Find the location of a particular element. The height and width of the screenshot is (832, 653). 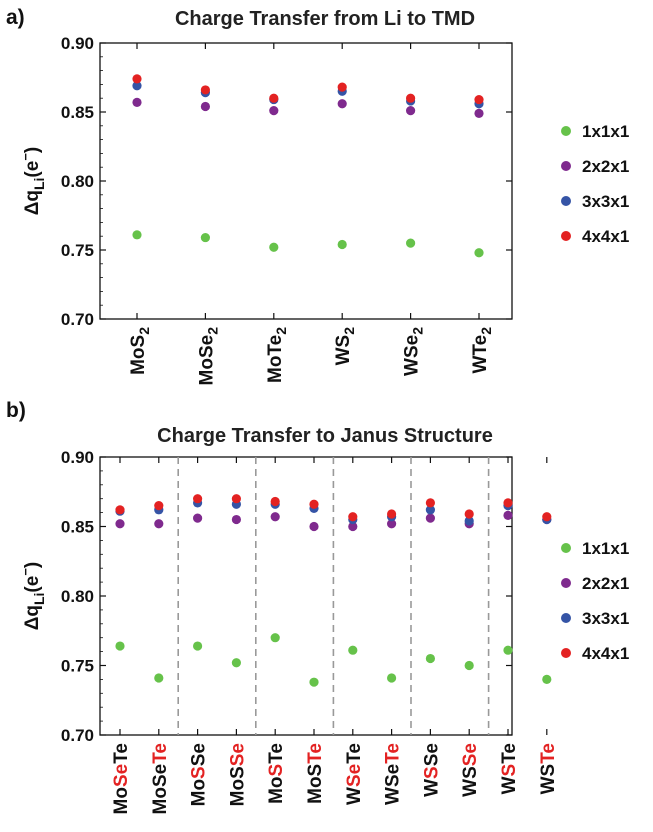

x-category-label: MoS2 is located at coordinates (140, 351).